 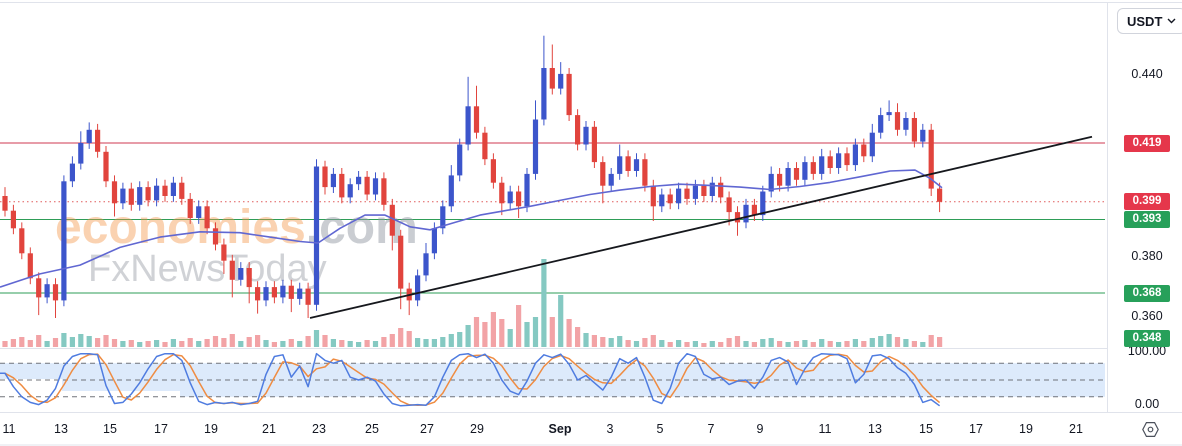 I want to click on stochastic-k-line, so click(x=470, y=379).